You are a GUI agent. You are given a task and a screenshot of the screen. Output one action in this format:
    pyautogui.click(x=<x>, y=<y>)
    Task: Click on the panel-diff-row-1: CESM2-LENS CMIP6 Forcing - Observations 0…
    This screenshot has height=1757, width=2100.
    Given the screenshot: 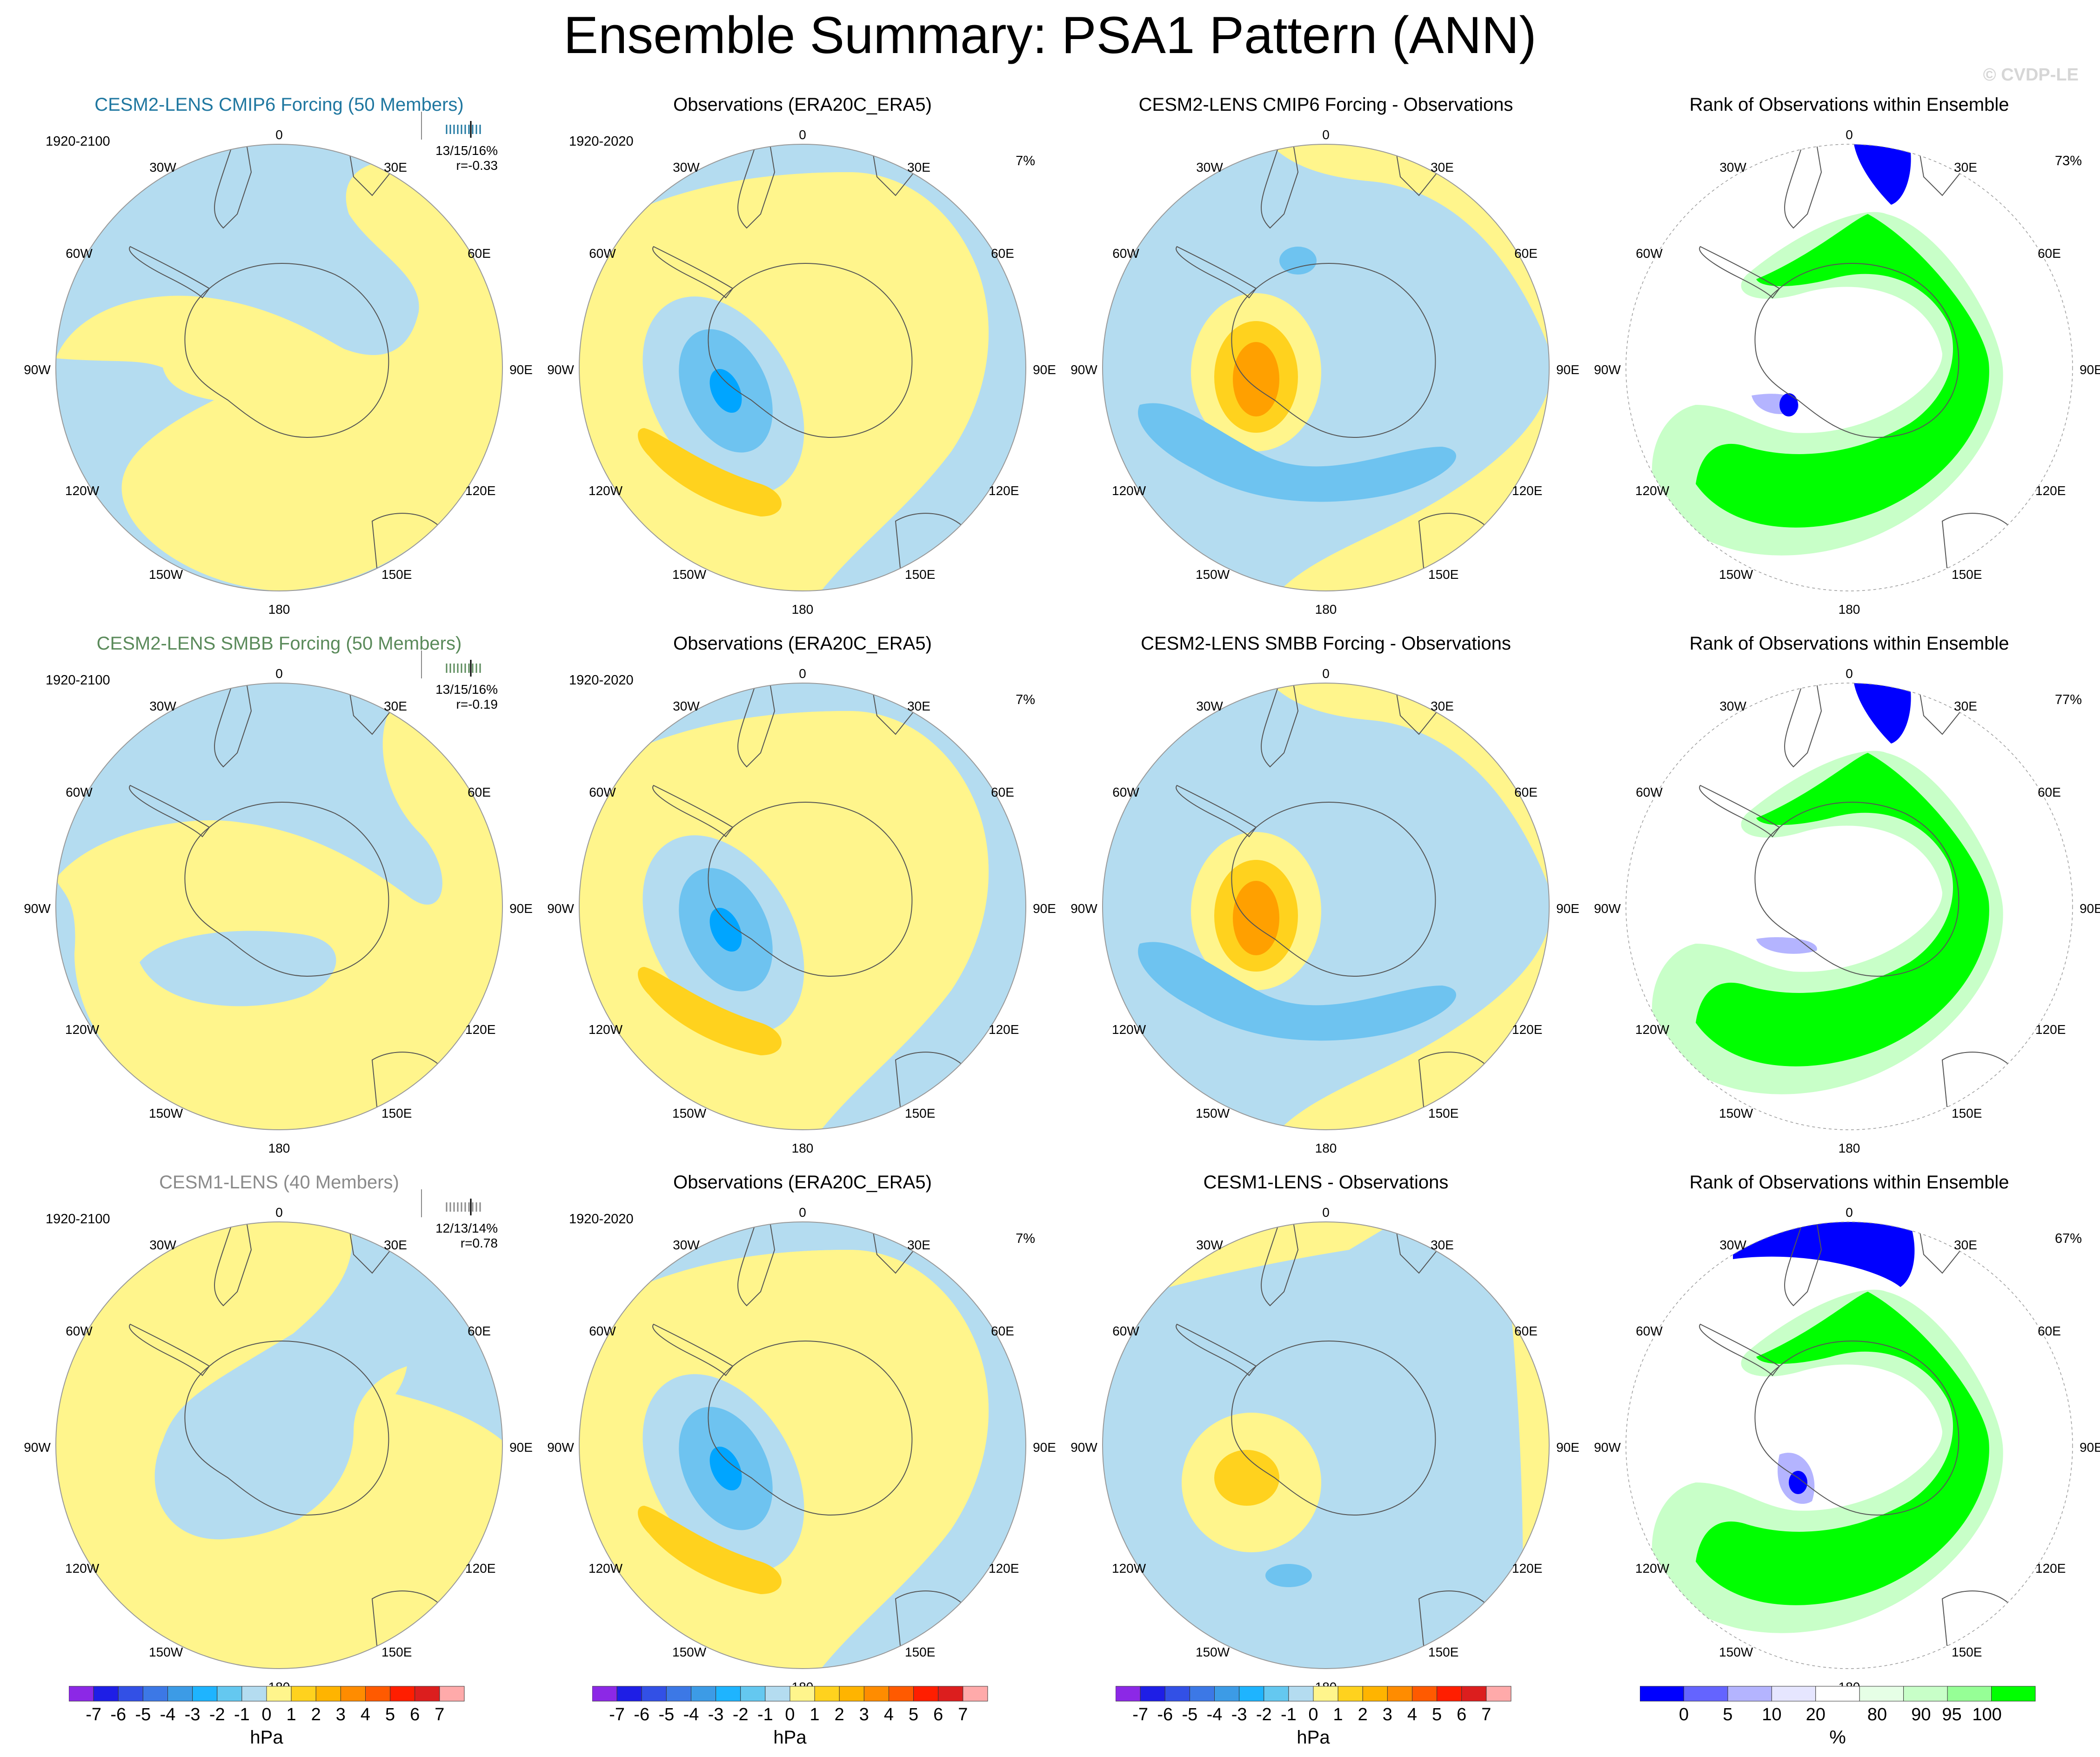 What is the action you would take?
    pyautogui.click(x=1325, y=362)
    